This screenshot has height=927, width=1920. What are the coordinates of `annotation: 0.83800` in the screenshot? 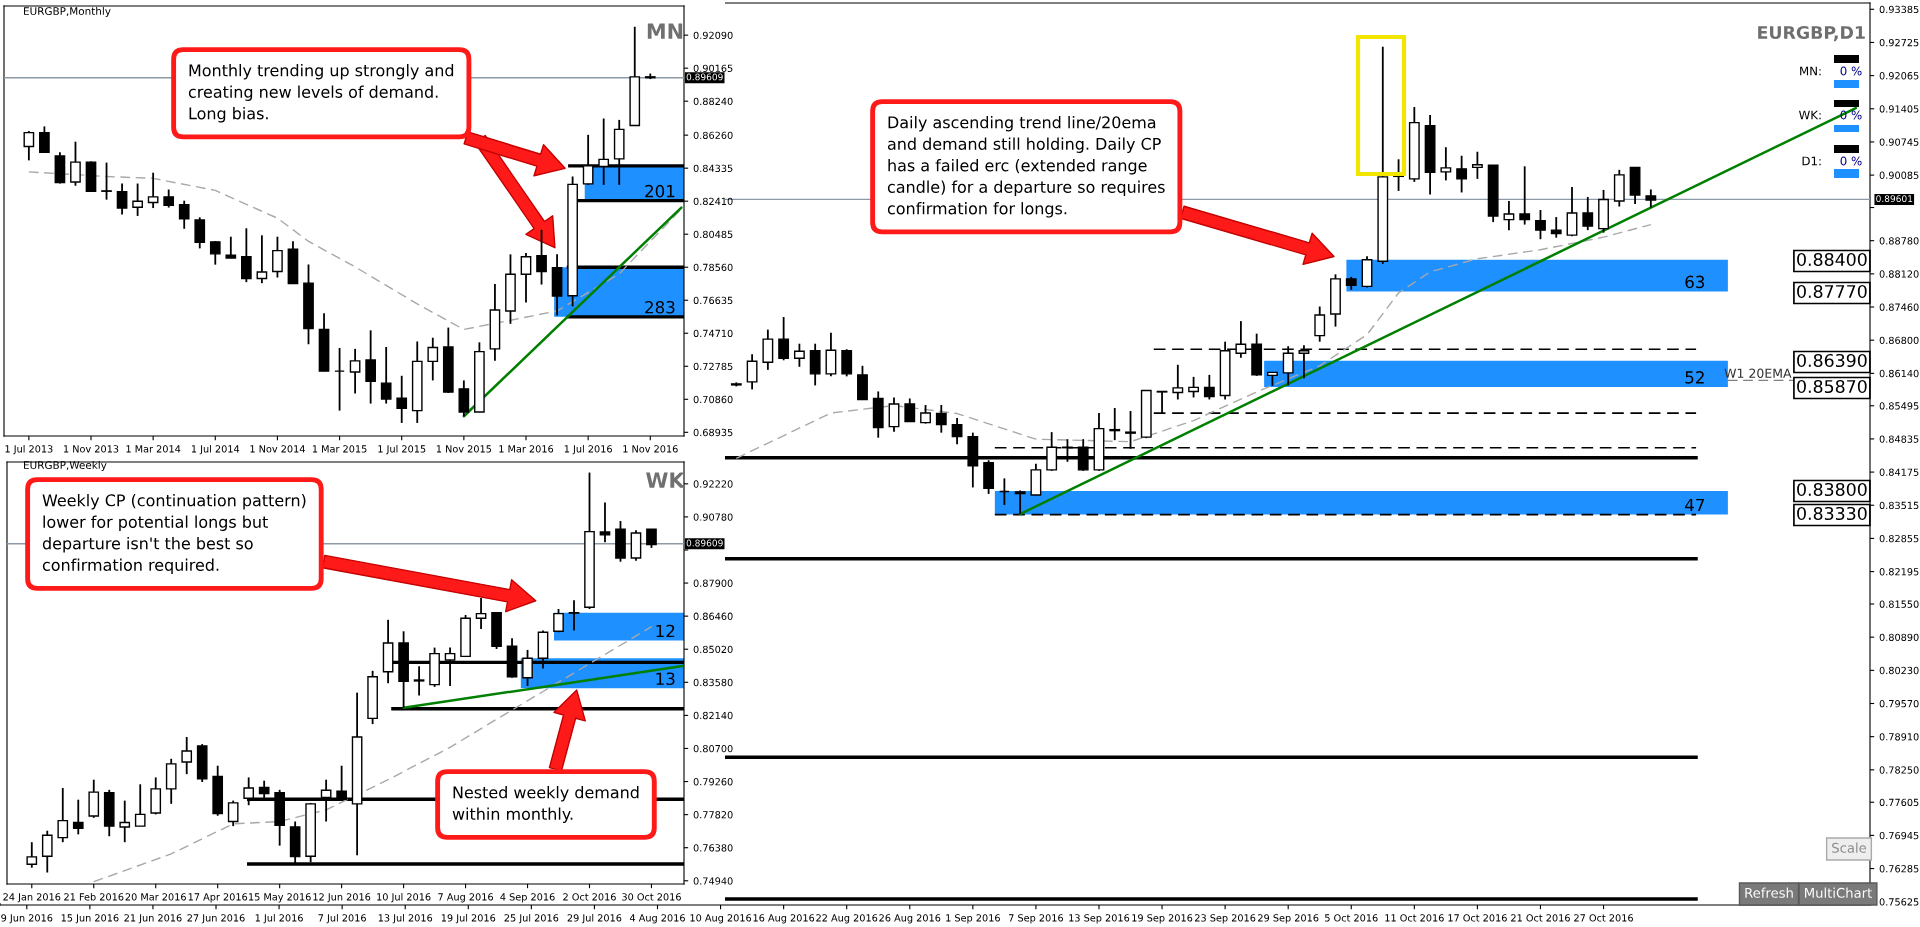 It's located at (1832, 489).